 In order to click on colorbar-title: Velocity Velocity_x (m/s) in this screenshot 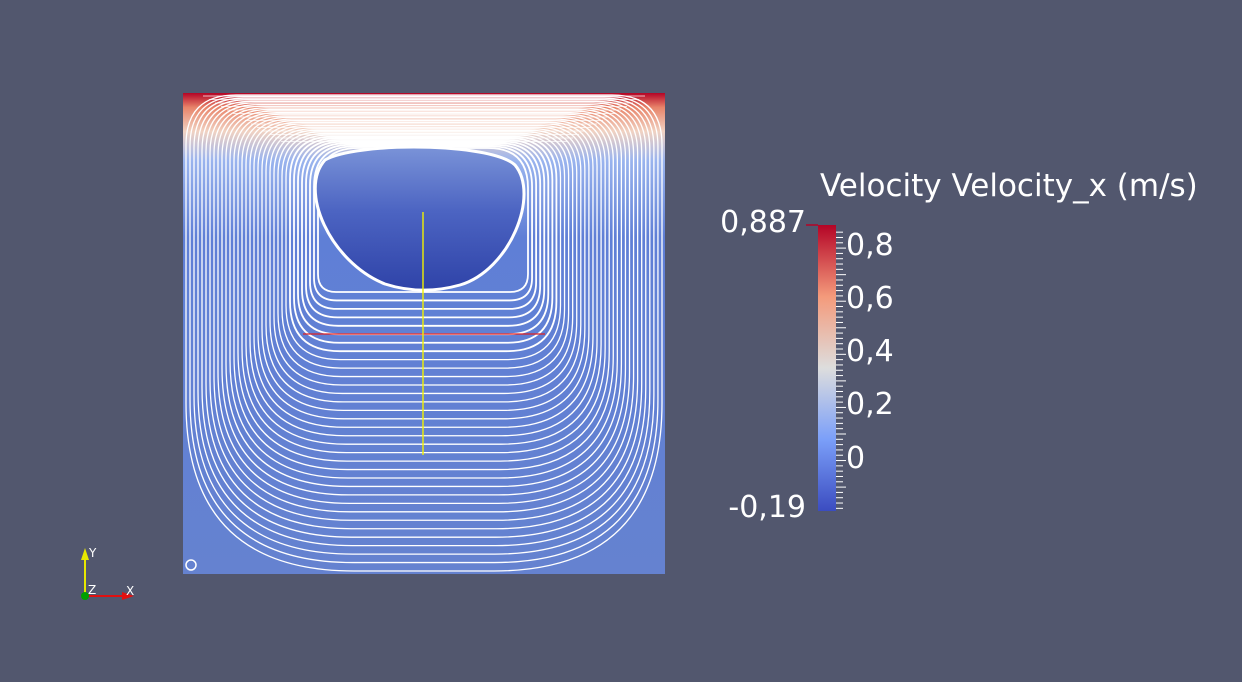, I will do `click(1009, 186)`.